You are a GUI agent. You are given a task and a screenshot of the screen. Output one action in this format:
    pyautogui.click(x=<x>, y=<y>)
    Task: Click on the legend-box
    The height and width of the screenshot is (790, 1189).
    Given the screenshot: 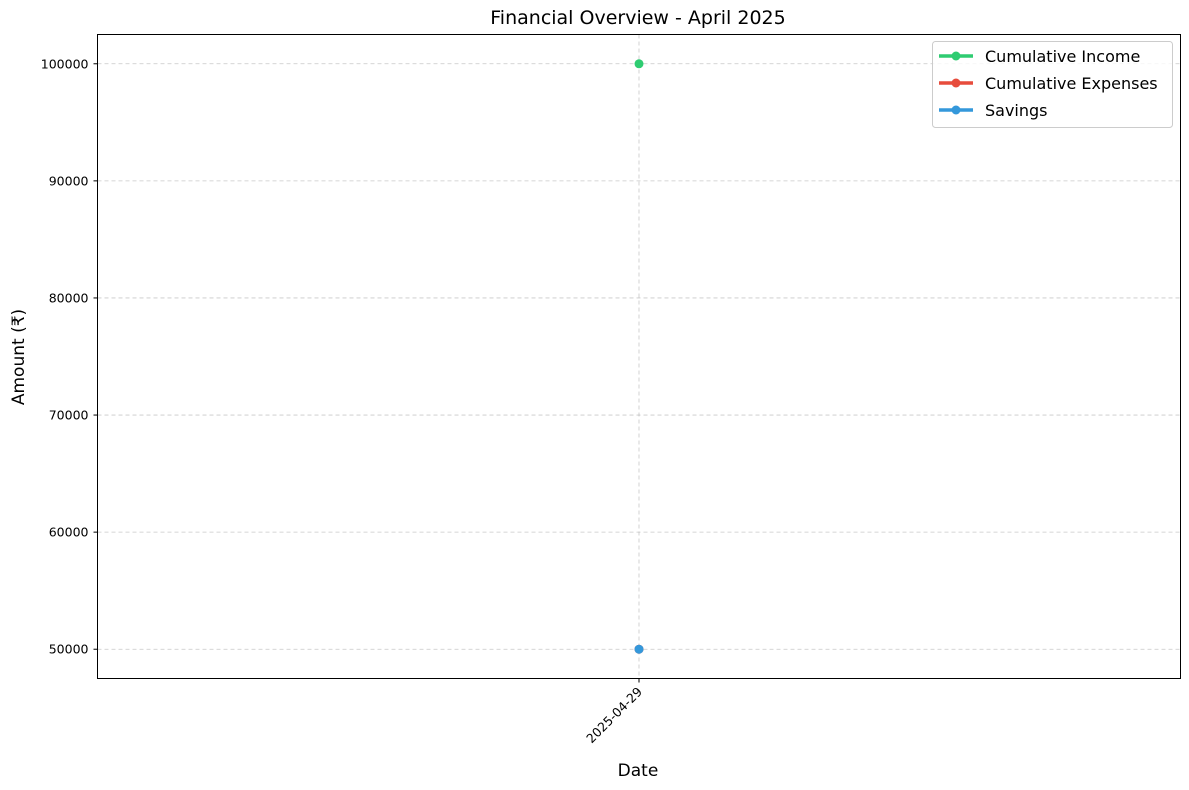 What is the action you would take?
    pyautogui.click(x=1052, y=84)
    